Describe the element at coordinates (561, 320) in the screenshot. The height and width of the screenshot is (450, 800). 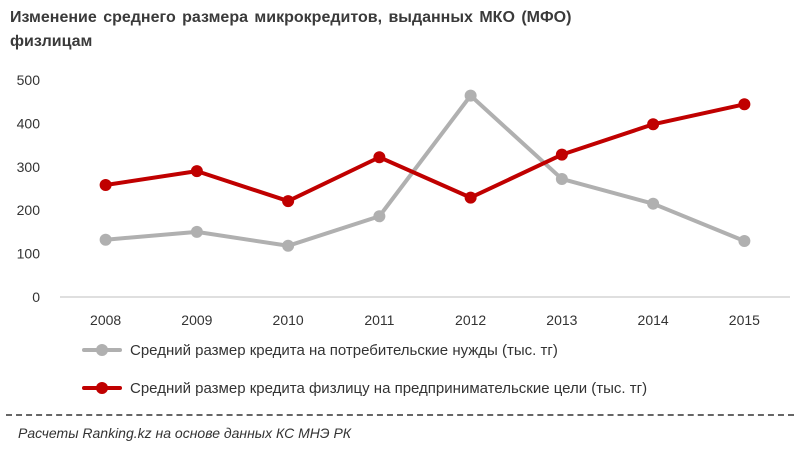
I see `x-tick-label: 2013` at that location.